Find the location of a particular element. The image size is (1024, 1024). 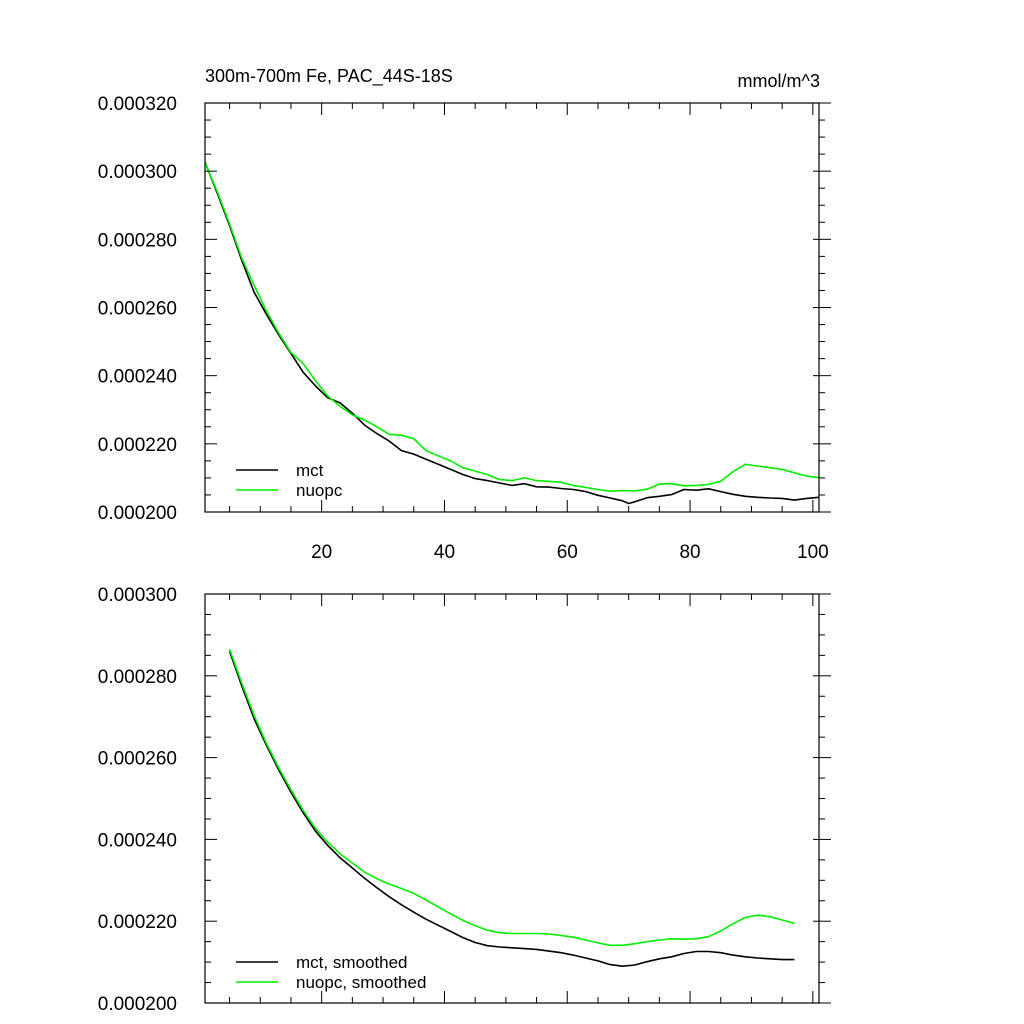

top-x-tick-label: 100 is located at coordinates (813, 552).